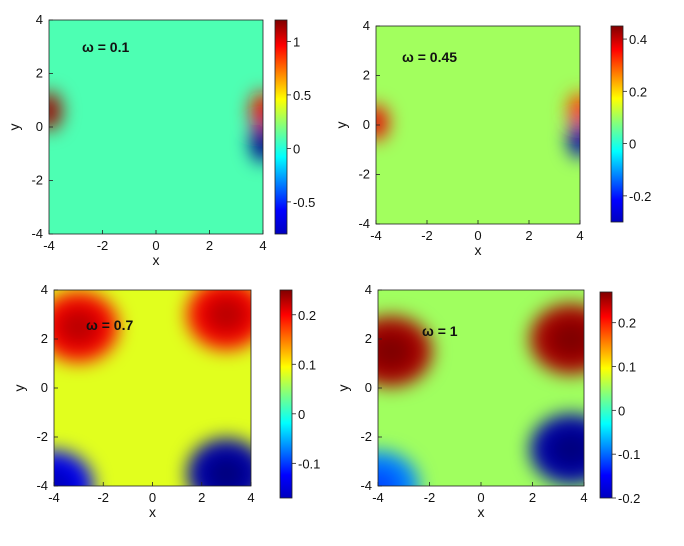 This screenshot has height=546, width=684. What do you see at coordinates (296, 41) in the screenshot?
I see `colorbar-tick-label: 1` at bounding box center [296, 41].